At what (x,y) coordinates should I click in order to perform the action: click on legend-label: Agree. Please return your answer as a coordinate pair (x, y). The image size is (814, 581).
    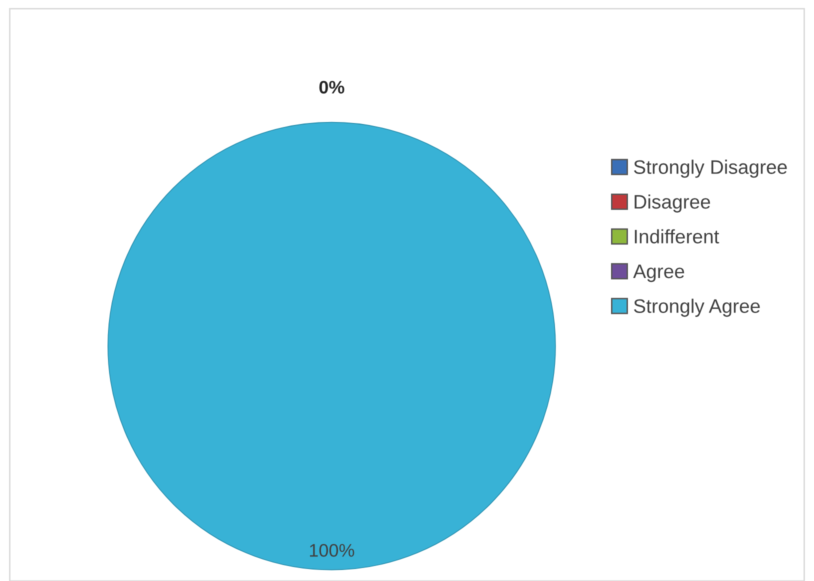
    Looking at the image, I should click on (658, 273).